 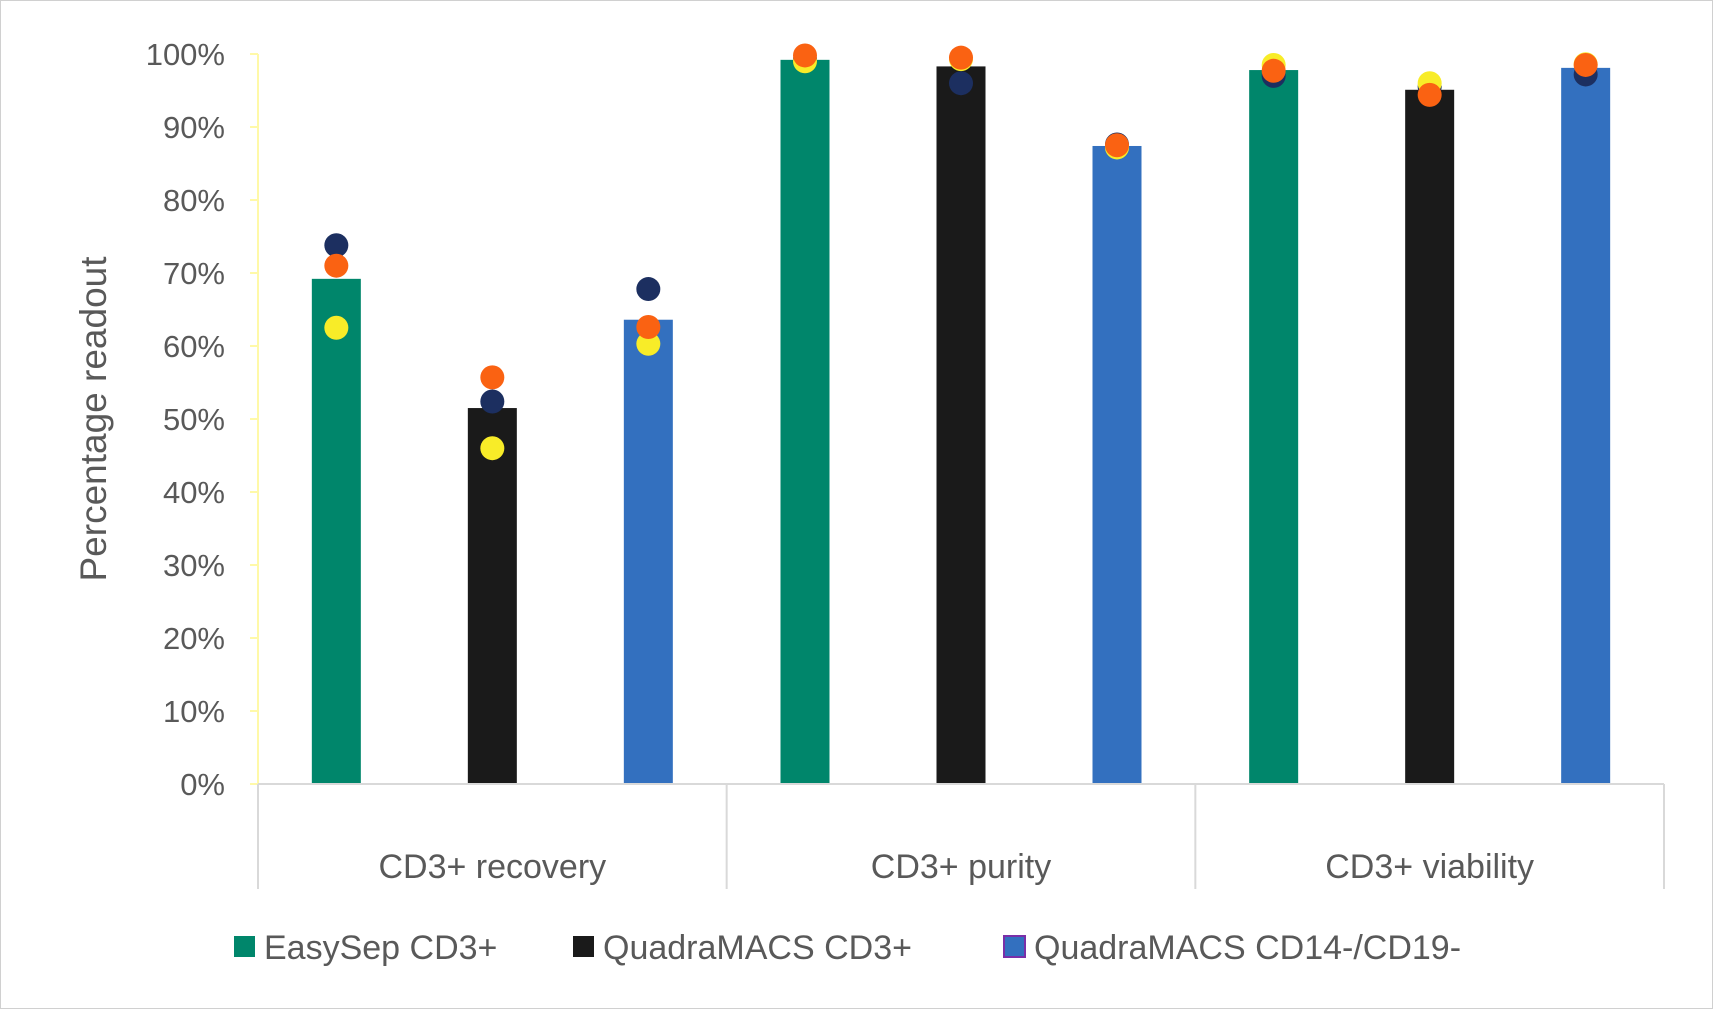 What do you see at coordinates (244, 946) in the screenshot?
I see `legend-swatch-easysep` at bounding box center [244, 946].